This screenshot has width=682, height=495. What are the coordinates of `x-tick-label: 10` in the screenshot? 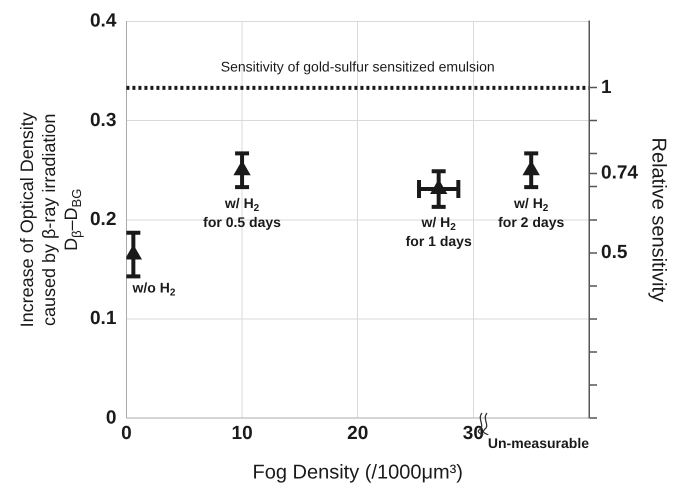 It's located at (242, 433).